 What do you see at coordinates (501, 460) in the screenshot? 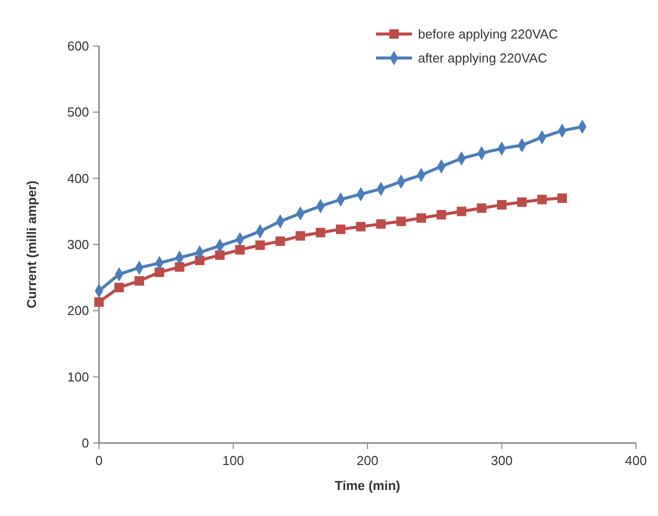
I see `x-tick-label: 300` at bounding box center [501, 460].